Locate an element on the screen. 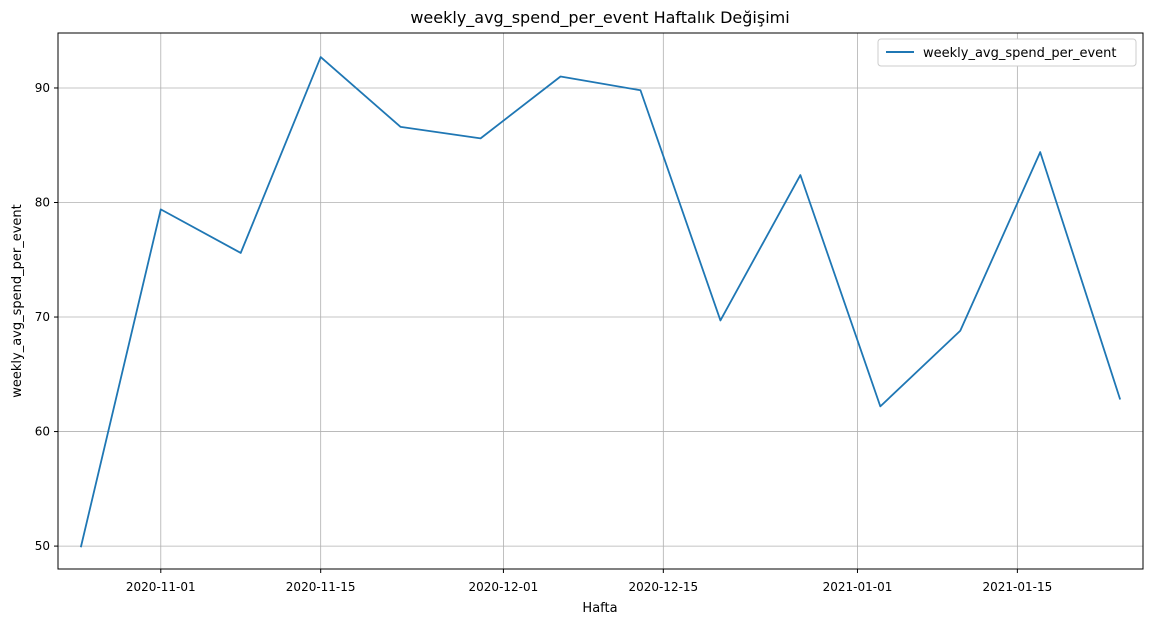 The width and height of the screenshot is (1152, 624). x-tick-label: 2020-11-15 is located at coordinates (321, 587).